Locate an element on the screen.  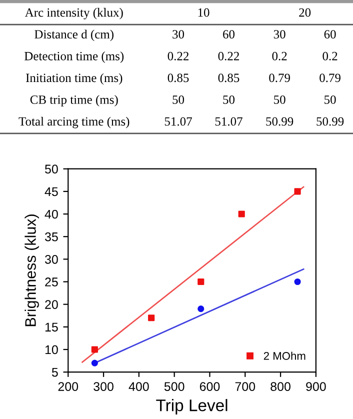
legend-label: 2 MOhm is located at coordinates (285, 356).